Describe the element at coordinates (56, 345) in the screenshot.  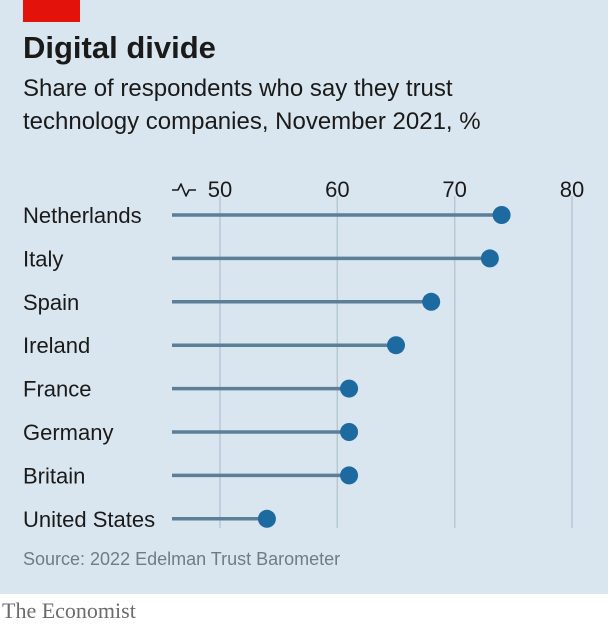
I see `country-label: Ireland` at that location.